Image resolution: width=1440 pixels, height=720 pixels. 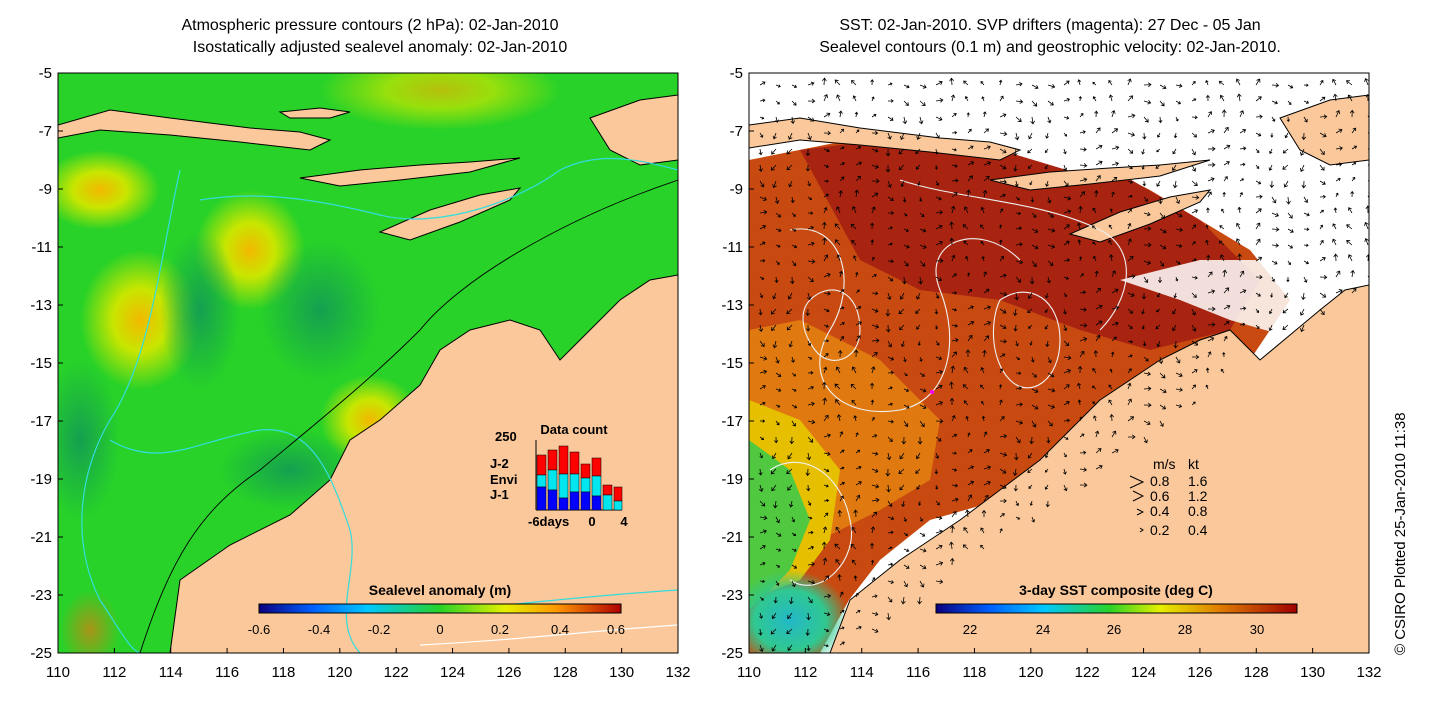 What do you see at coordinates (499, 463) in the screenshot?
I see `inset-series-j2: J-2` at bounding box center [499, 463].